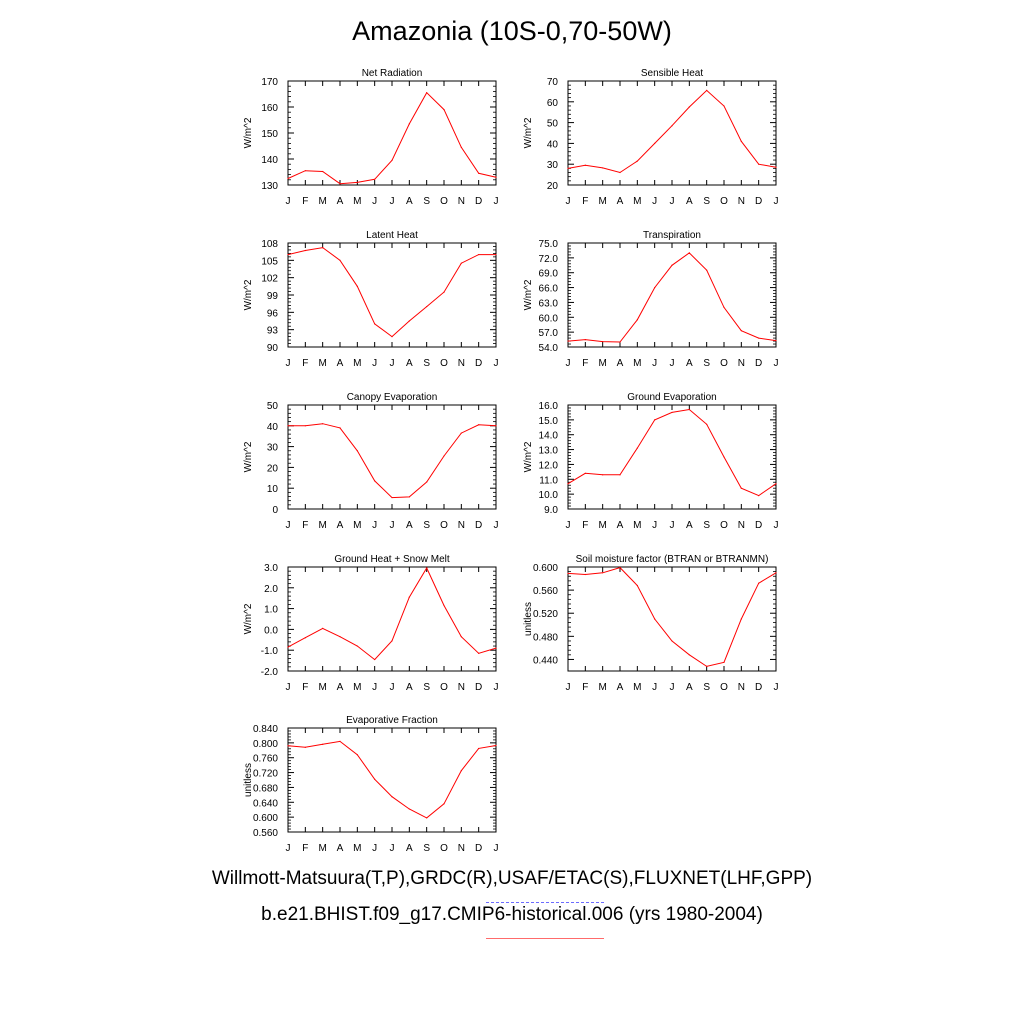 Image resolution: width=1024 pixels, height=1024 pixels. What do you see at coordinates (265, 744) in the screenshot?
I see `y-tick-label: 0.800` at bounding box center [265, 744].